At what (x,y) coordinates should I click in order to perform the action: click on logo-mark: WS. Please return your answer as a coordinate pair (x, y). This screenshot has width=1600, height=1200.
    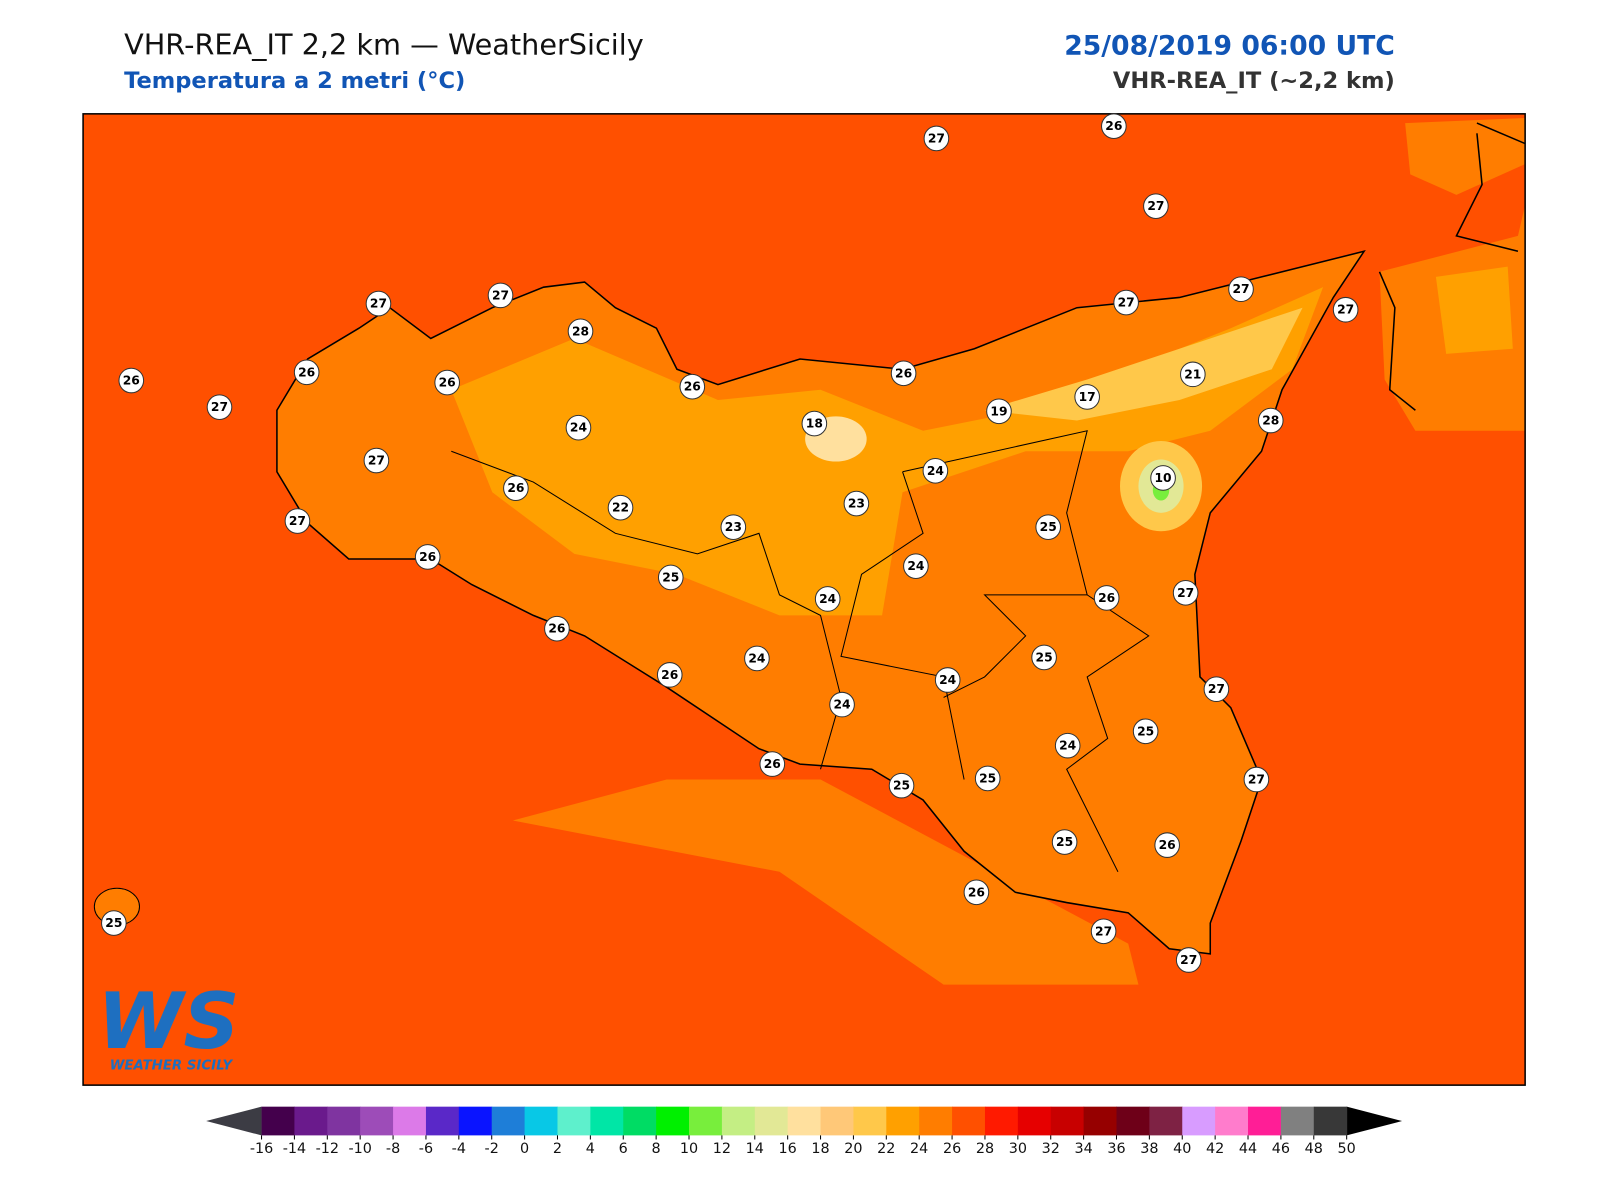
    Looking at the image, I should click on (168, 1022).